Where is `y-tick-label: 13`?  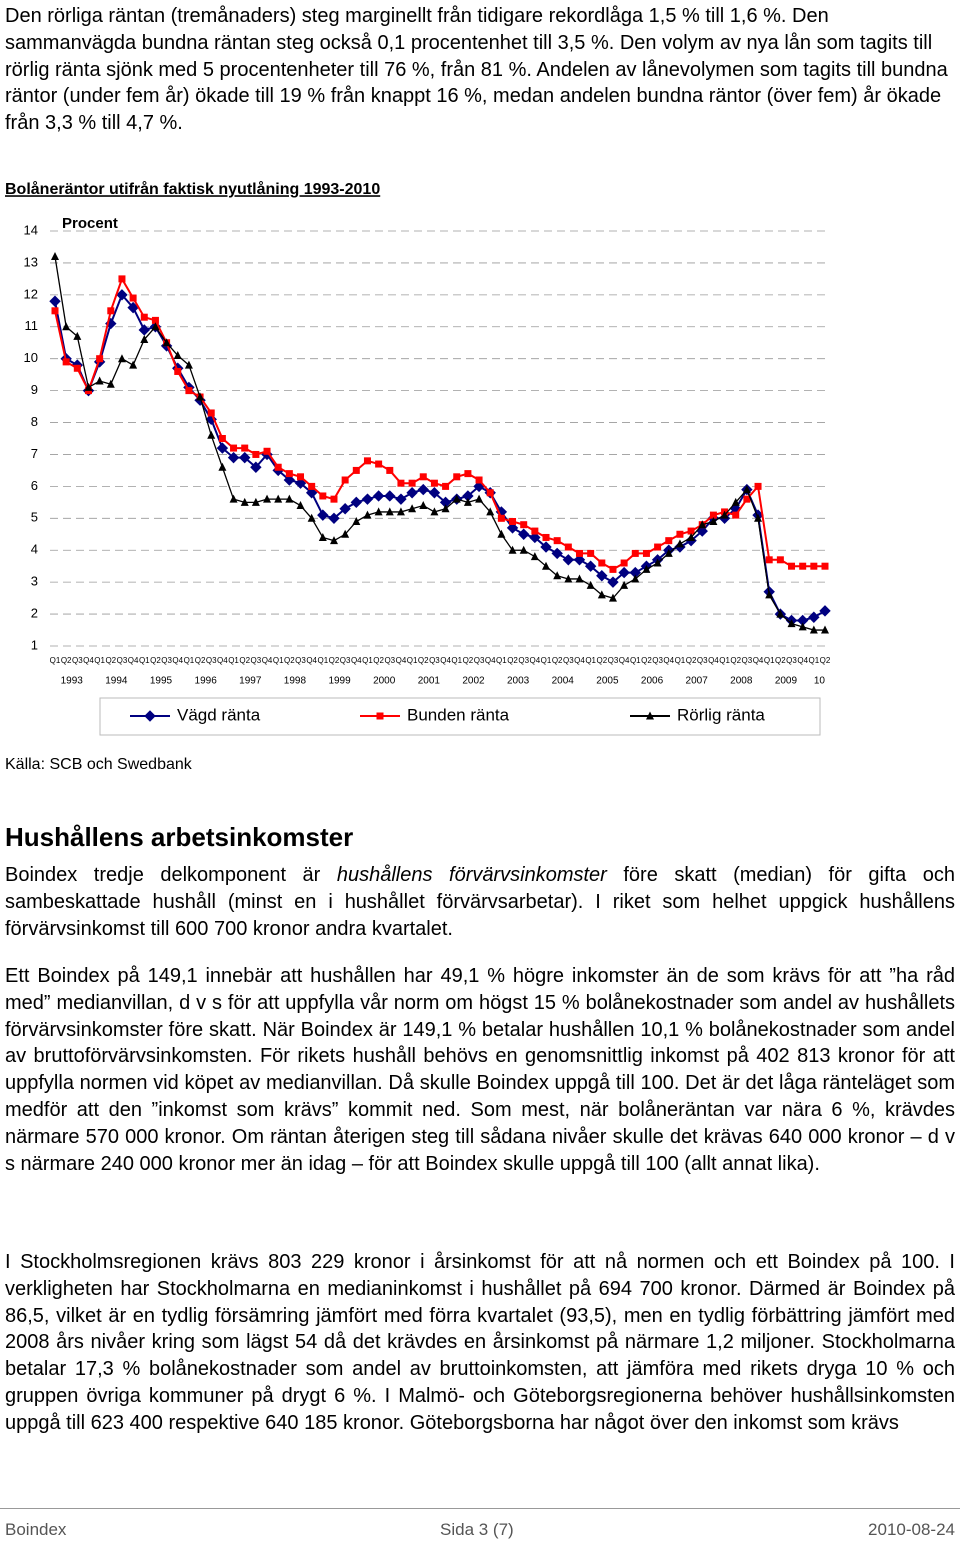
y-tick-label: 13 is located at coordinates (31, 261).